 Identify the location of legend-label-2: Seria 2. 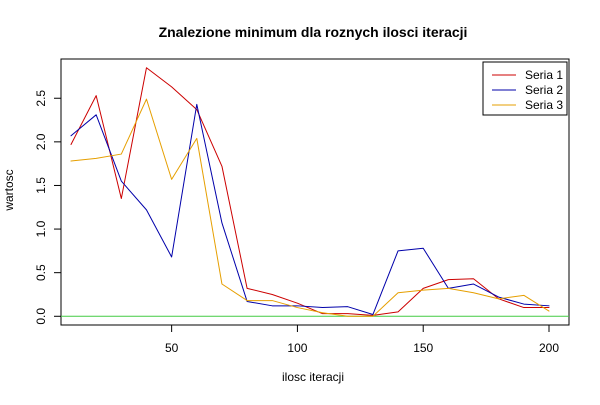
(544, 90).